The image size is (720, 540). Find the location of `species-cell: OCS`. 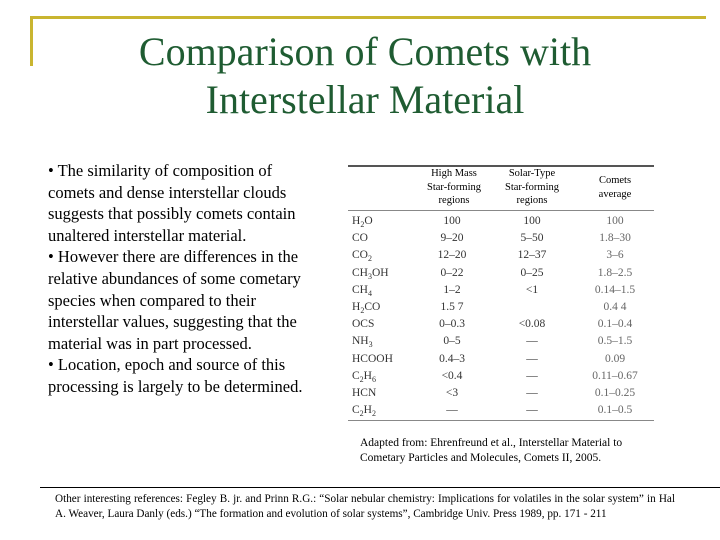

species-cell: OCS is located at coordinates (363, 324).